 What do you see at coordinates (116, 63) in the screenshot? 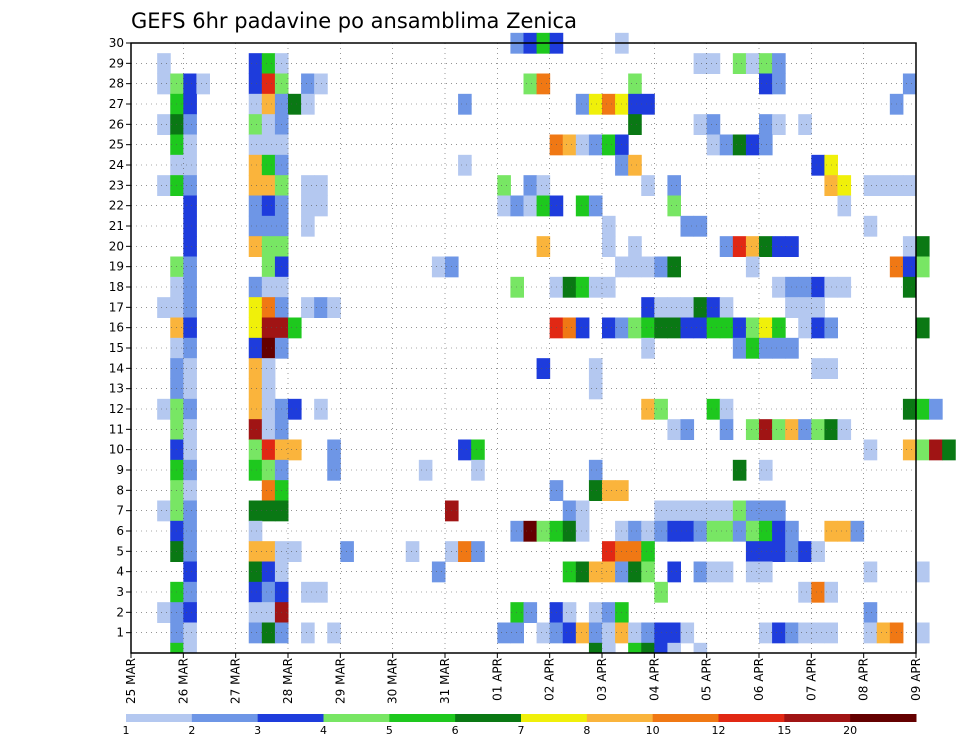
I see `y-tick-label: 29` at bounding box center [116, 63].